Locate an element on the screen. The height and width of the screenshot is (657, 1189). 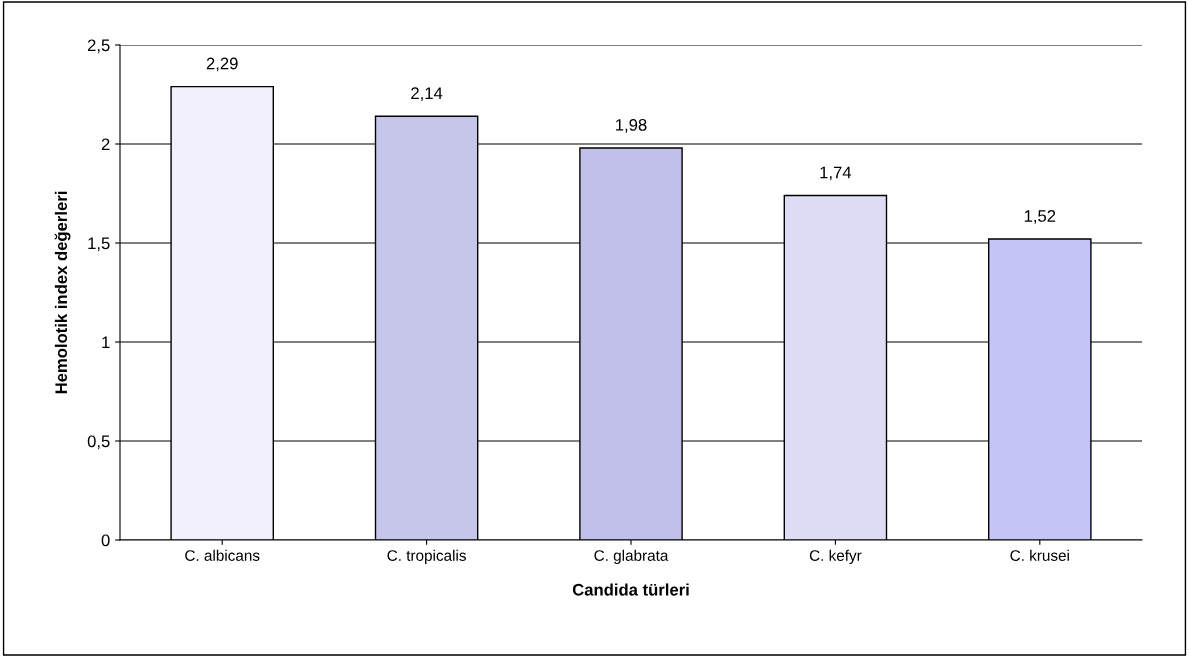
y-tick-label: 0,5 is located at coordinates (98, 442).